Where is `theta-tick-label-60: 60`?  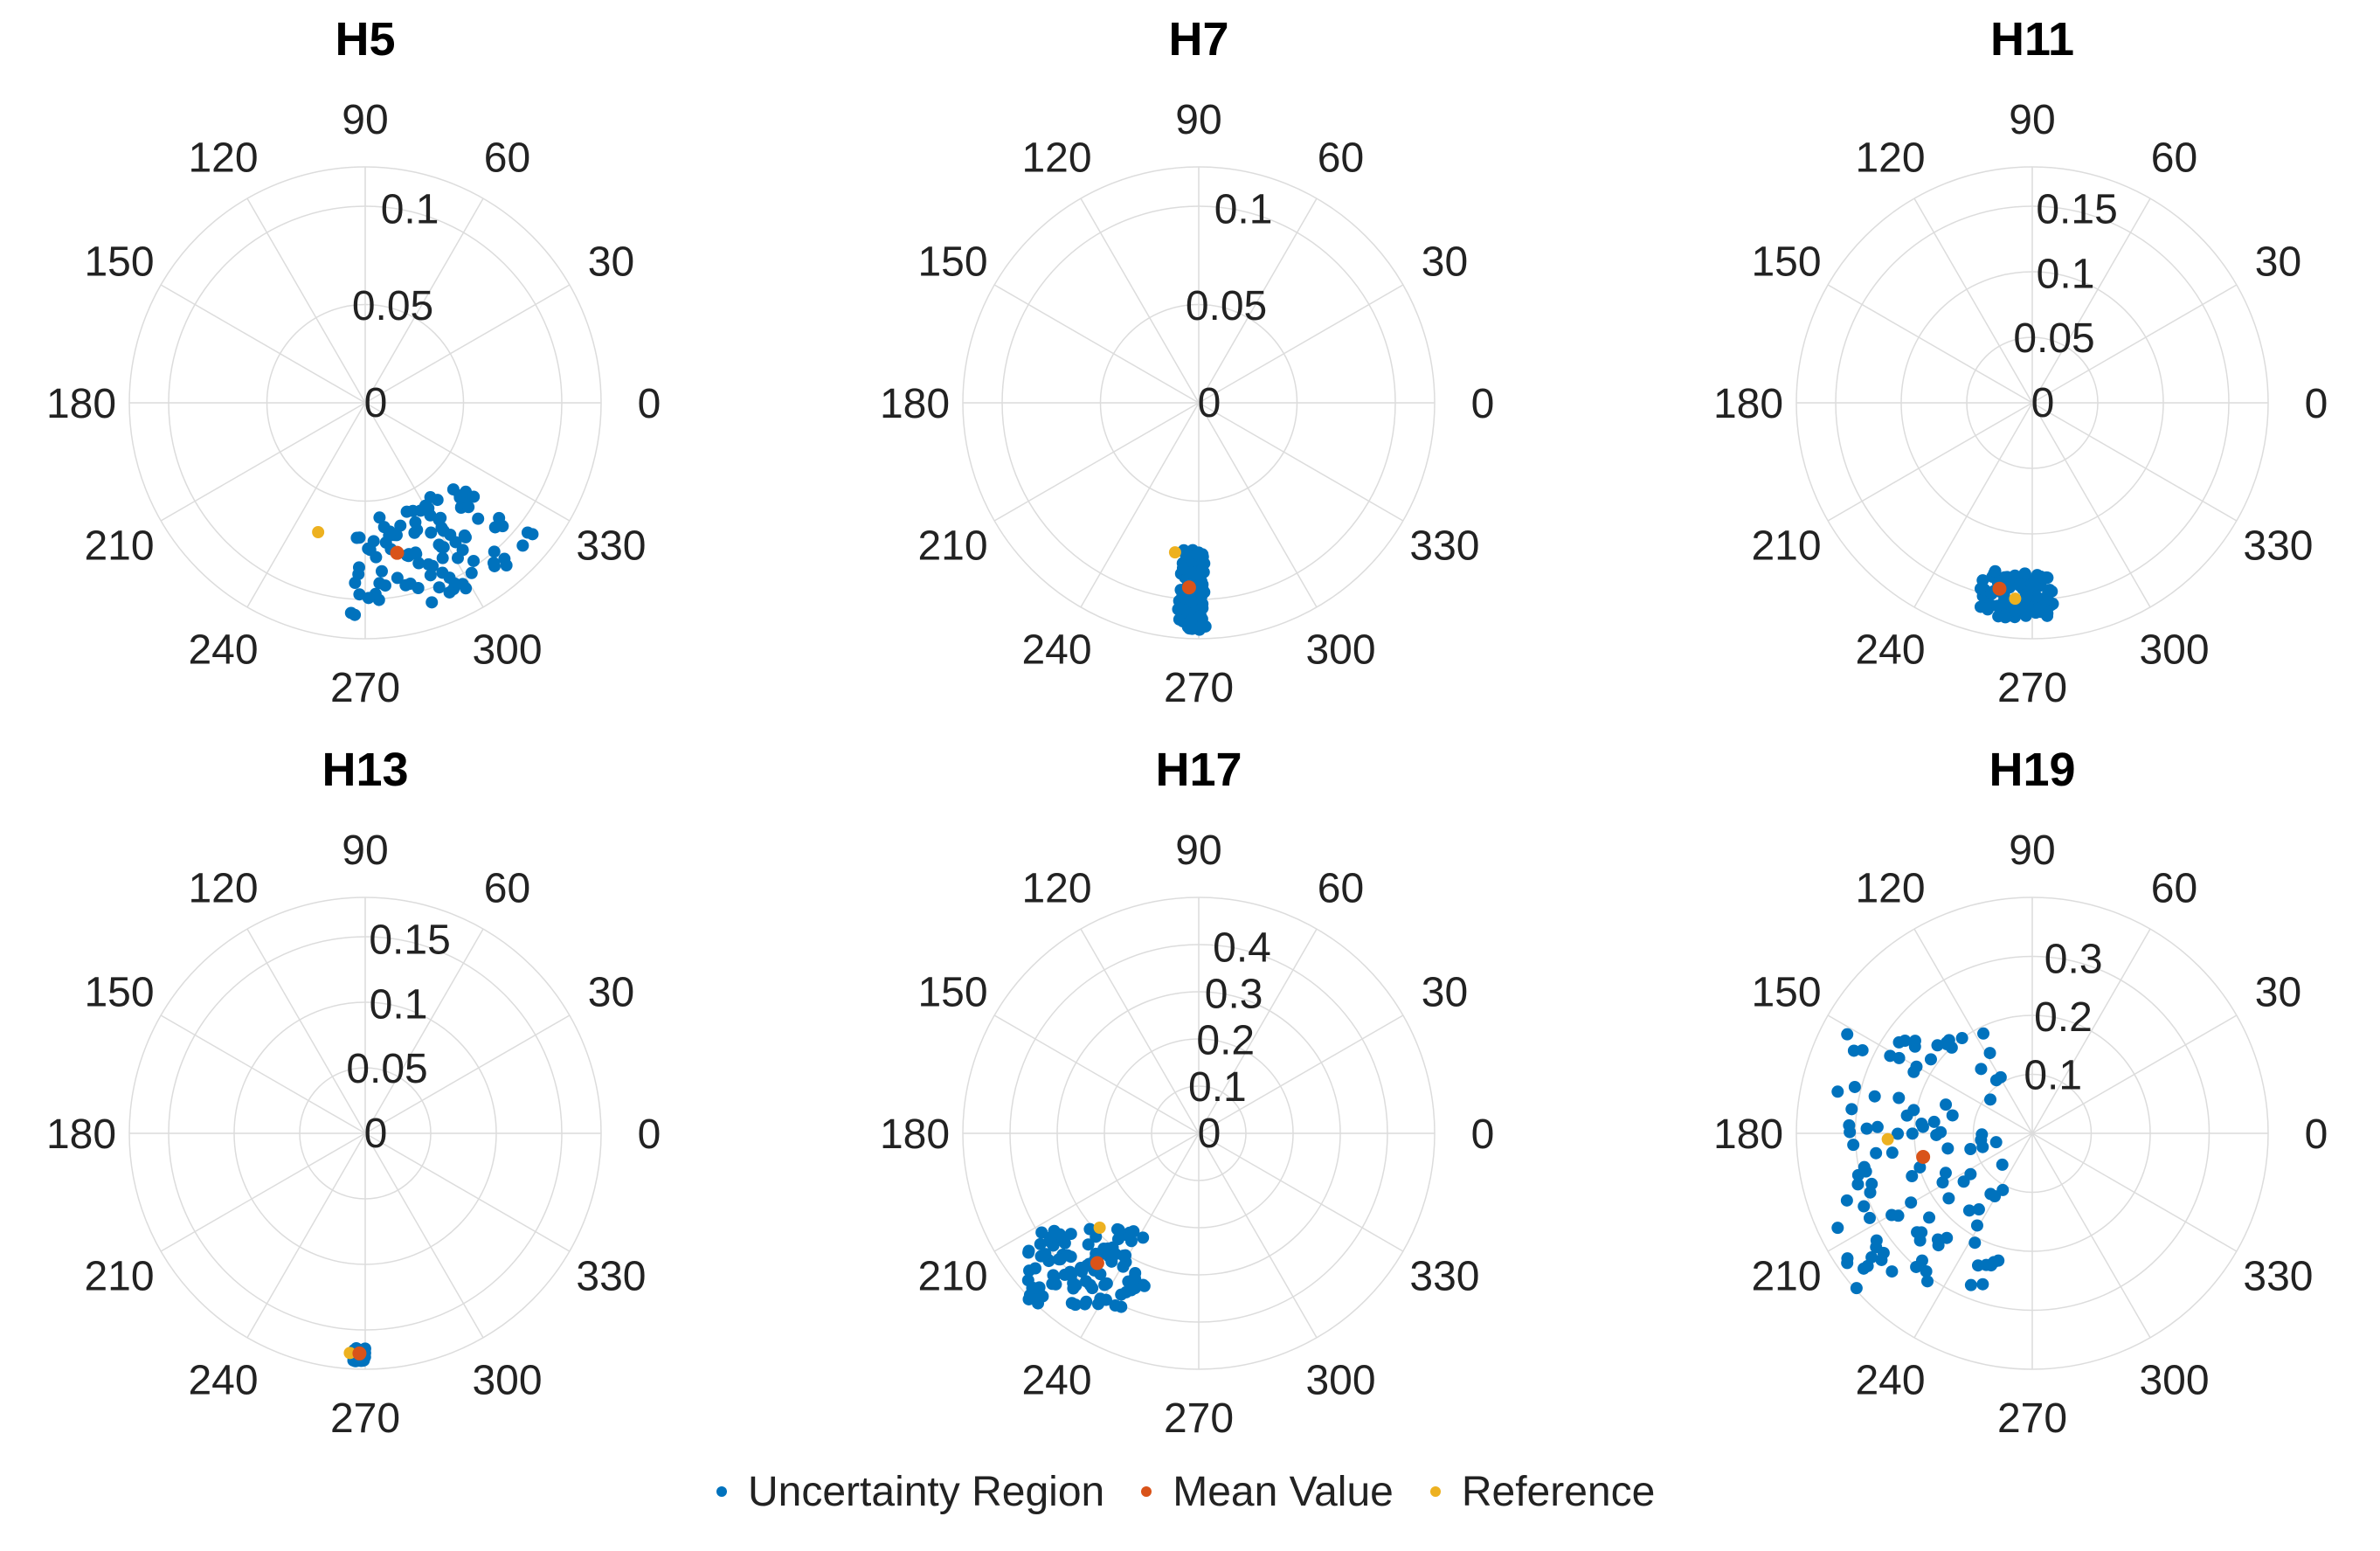 theta-tick-label-60: 60 is located at coordinates (1341, 158).